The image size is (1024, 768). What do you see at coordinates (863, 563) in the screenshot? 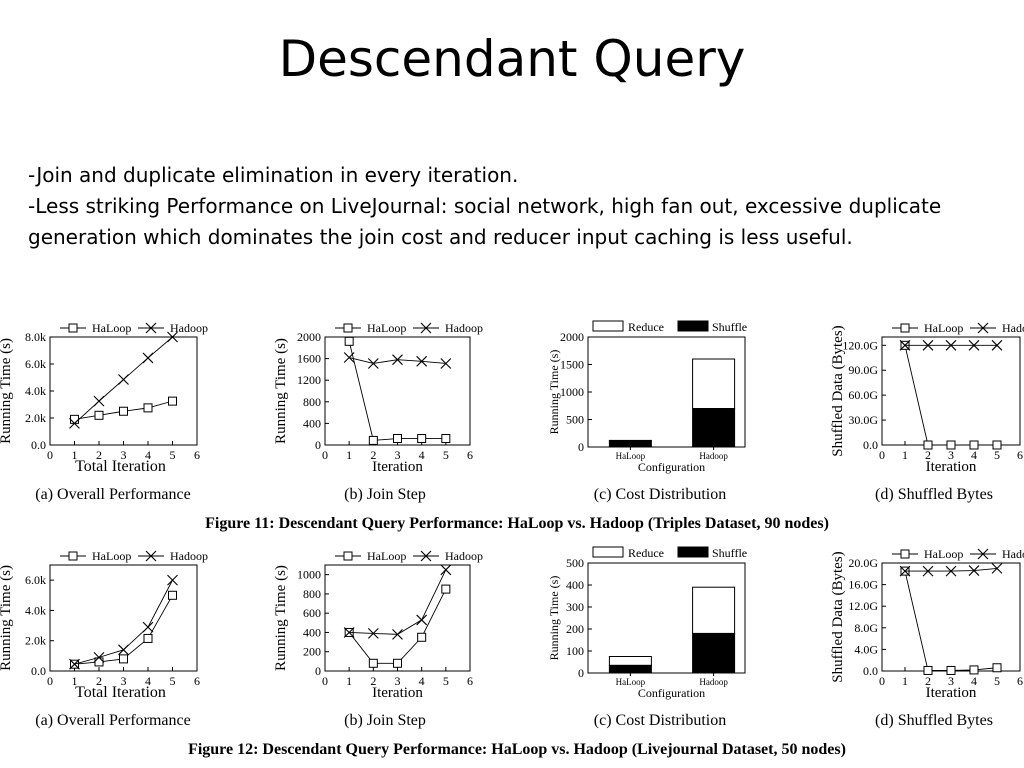
I see `y-tick-label: 20.0G` at bounding box center [863, 563].